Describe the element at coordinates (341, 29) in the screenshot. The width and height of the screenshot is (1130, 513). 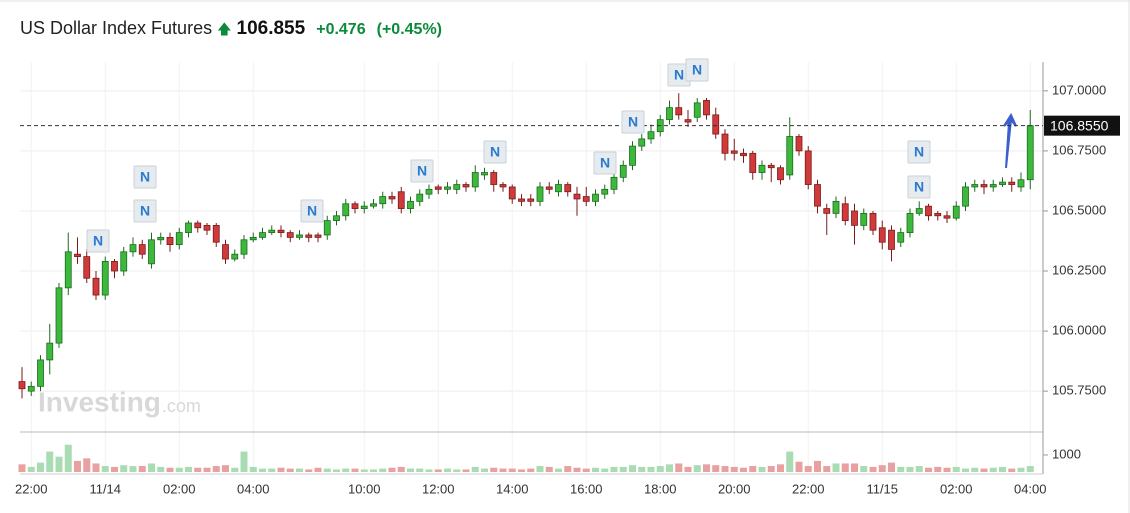
I see `change: +0.476` at that location.